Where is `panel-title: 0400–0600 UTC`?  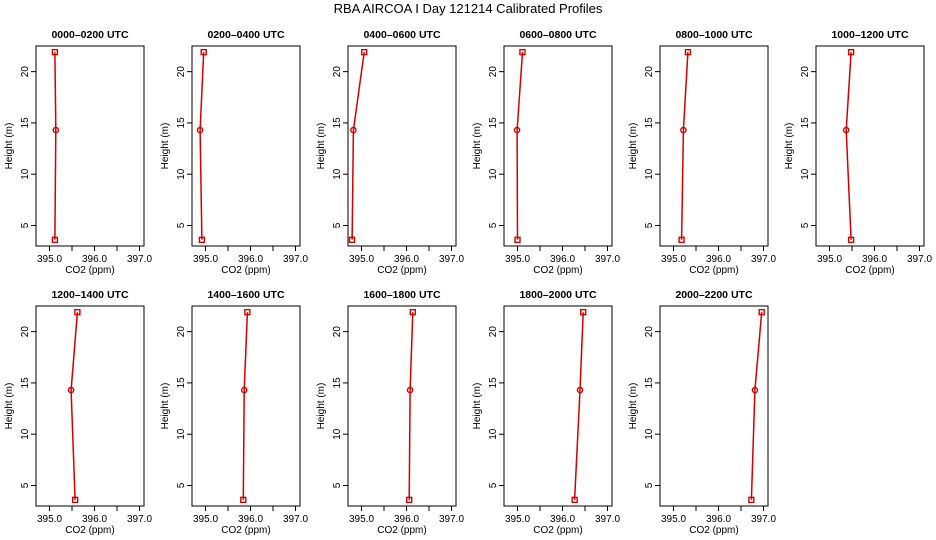 panel-title: 0400–0600 UTC is located at coordinates (401, 35).